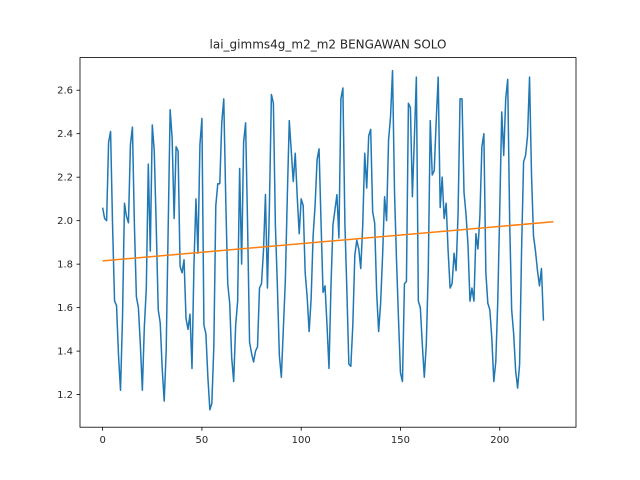 The height and width of the screenshot is (480, 640). I want to click on y-tick-label: 2.4, so click(65, 134).